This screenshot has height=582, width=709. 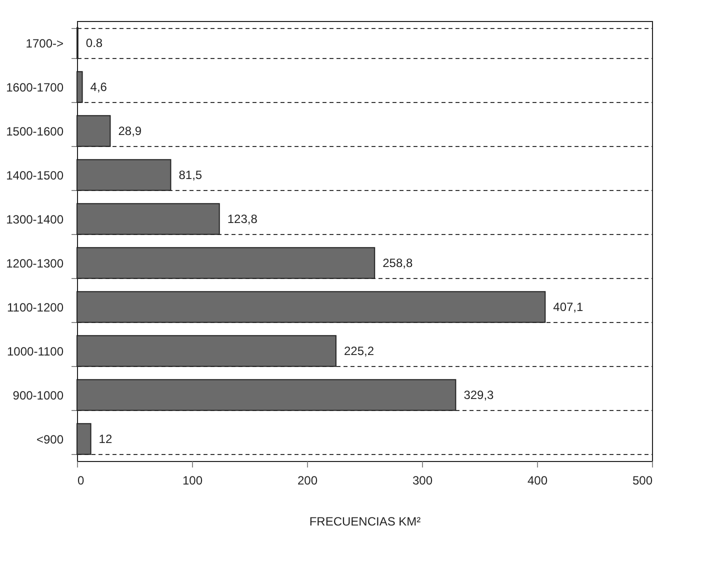 What do you see at coordinates (35, 307) in the screenshot?
I see `y-tick-label: 1100-1200` at bounding box center [35, 307].